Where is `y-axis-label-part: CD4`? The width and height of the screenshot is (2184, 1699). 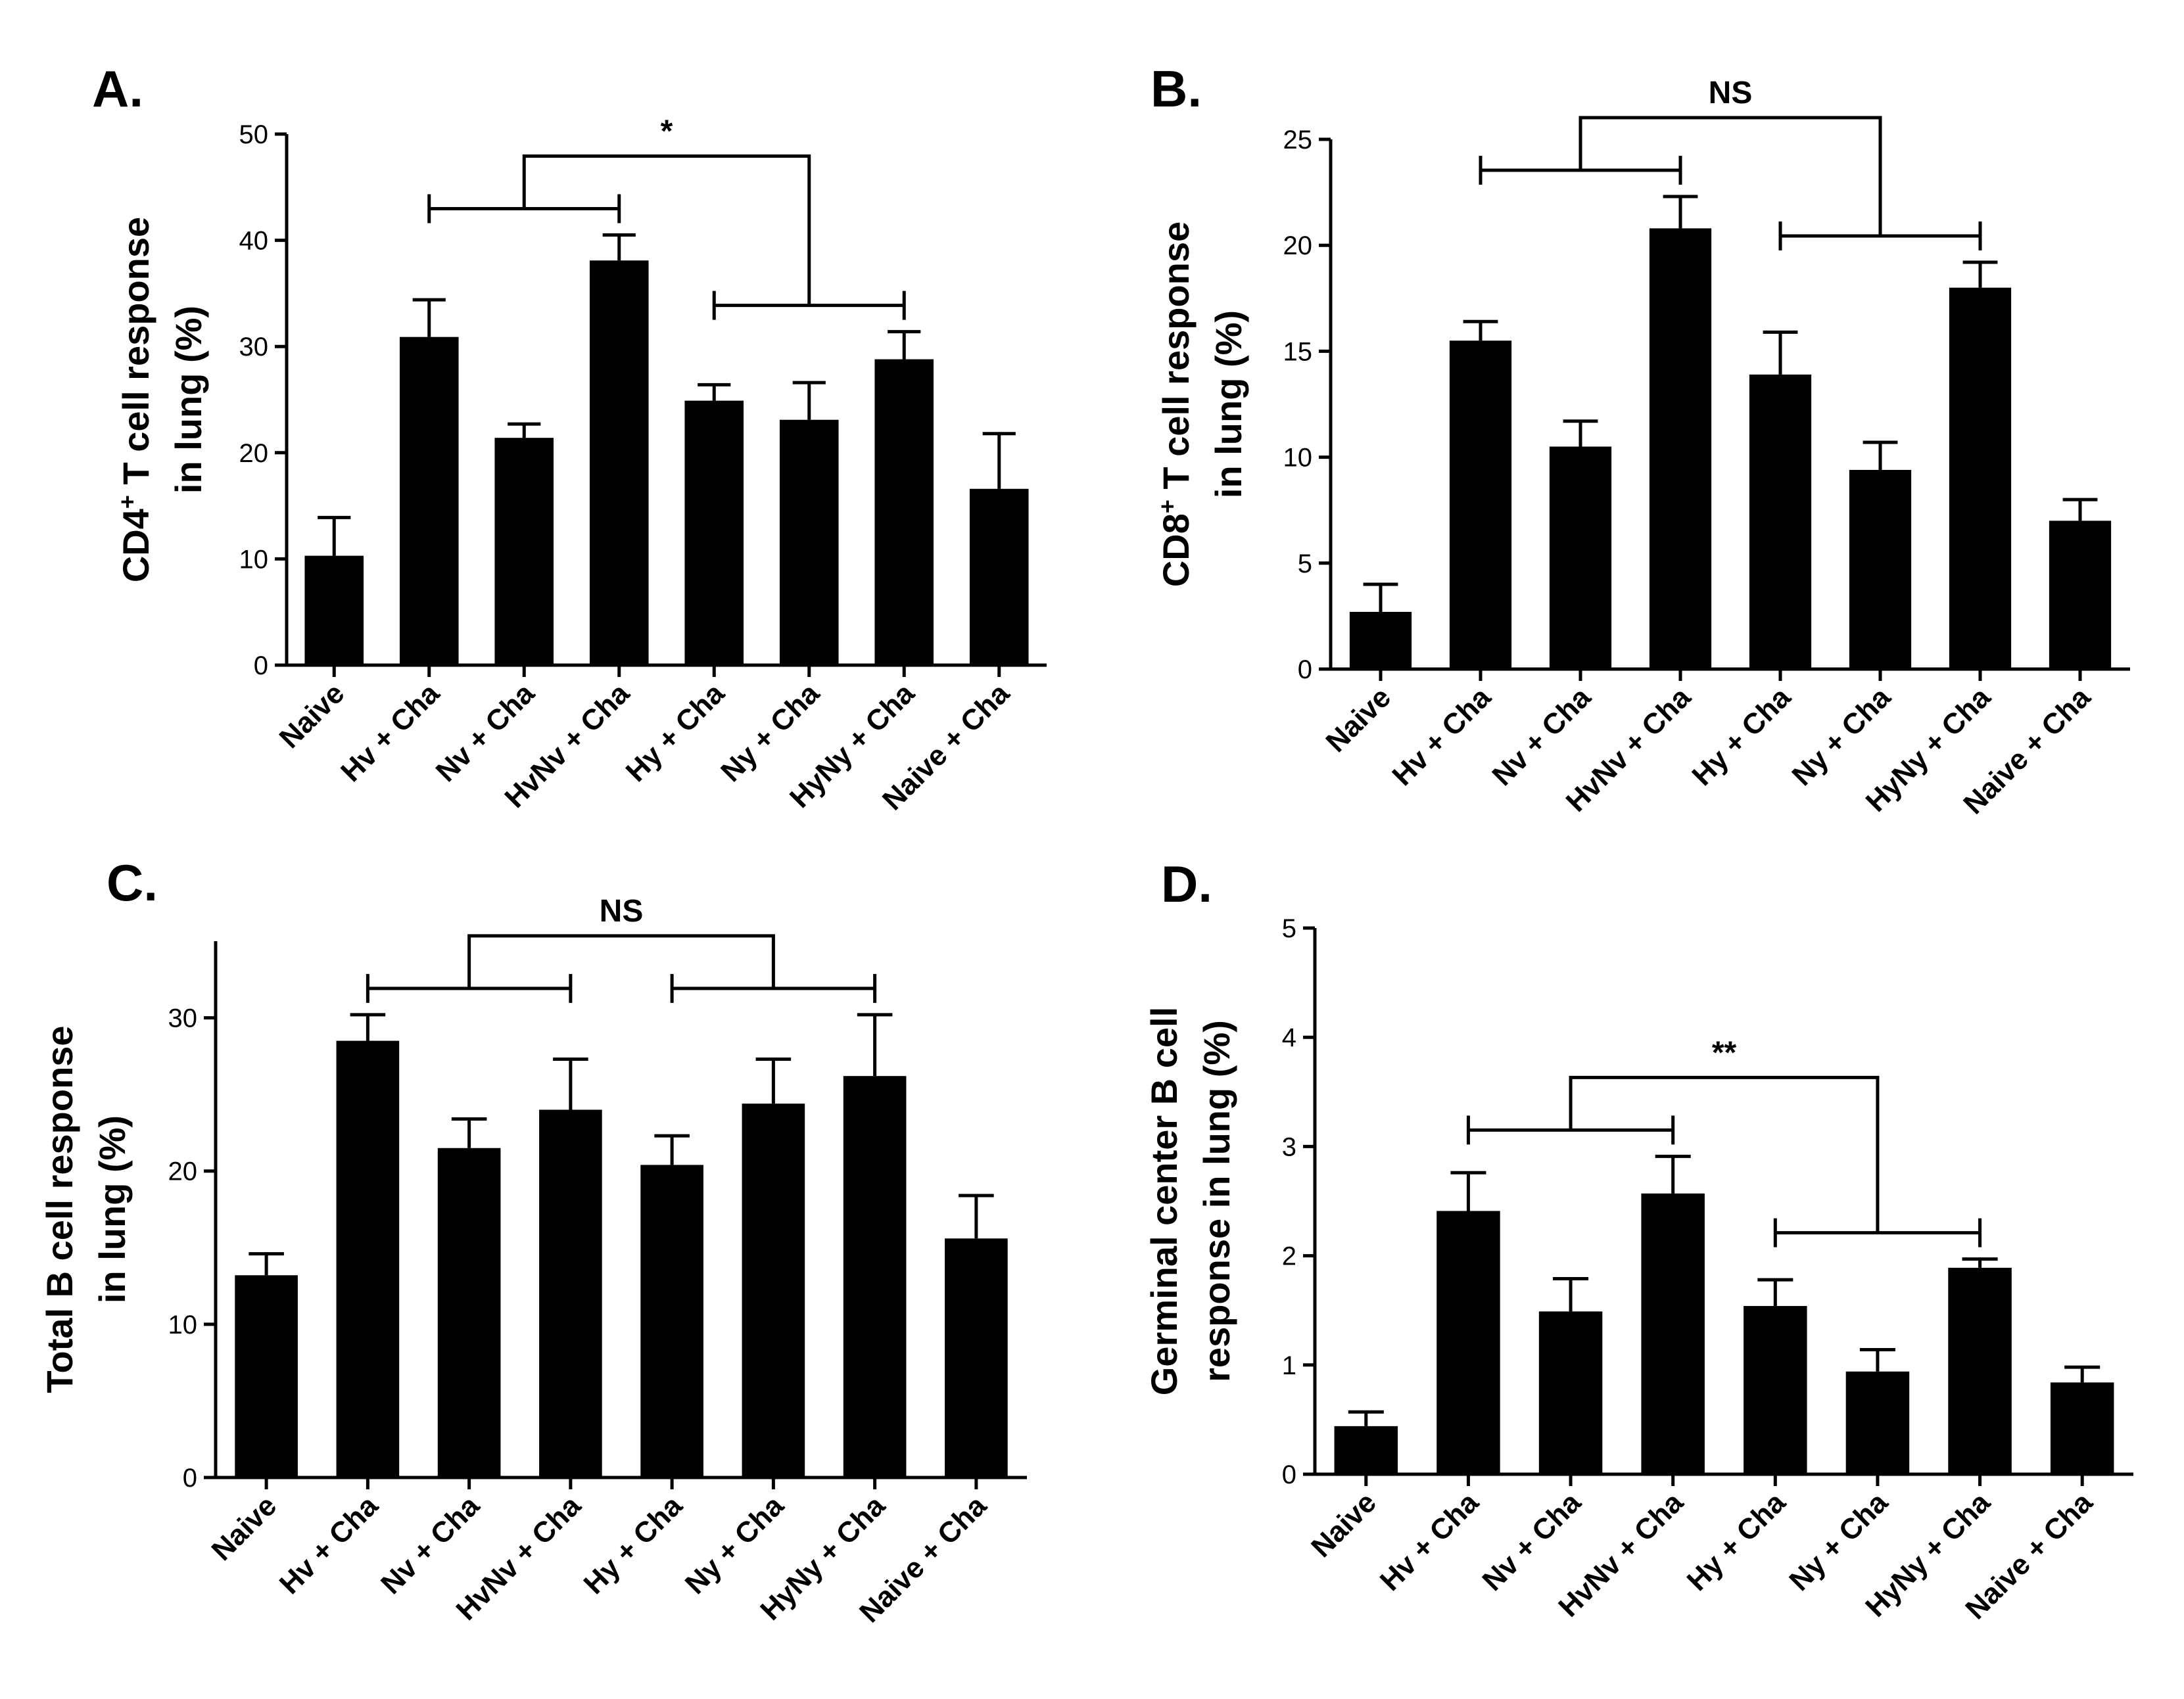
y-axis-label-part: CD4 is located at coordinates (135, 545).